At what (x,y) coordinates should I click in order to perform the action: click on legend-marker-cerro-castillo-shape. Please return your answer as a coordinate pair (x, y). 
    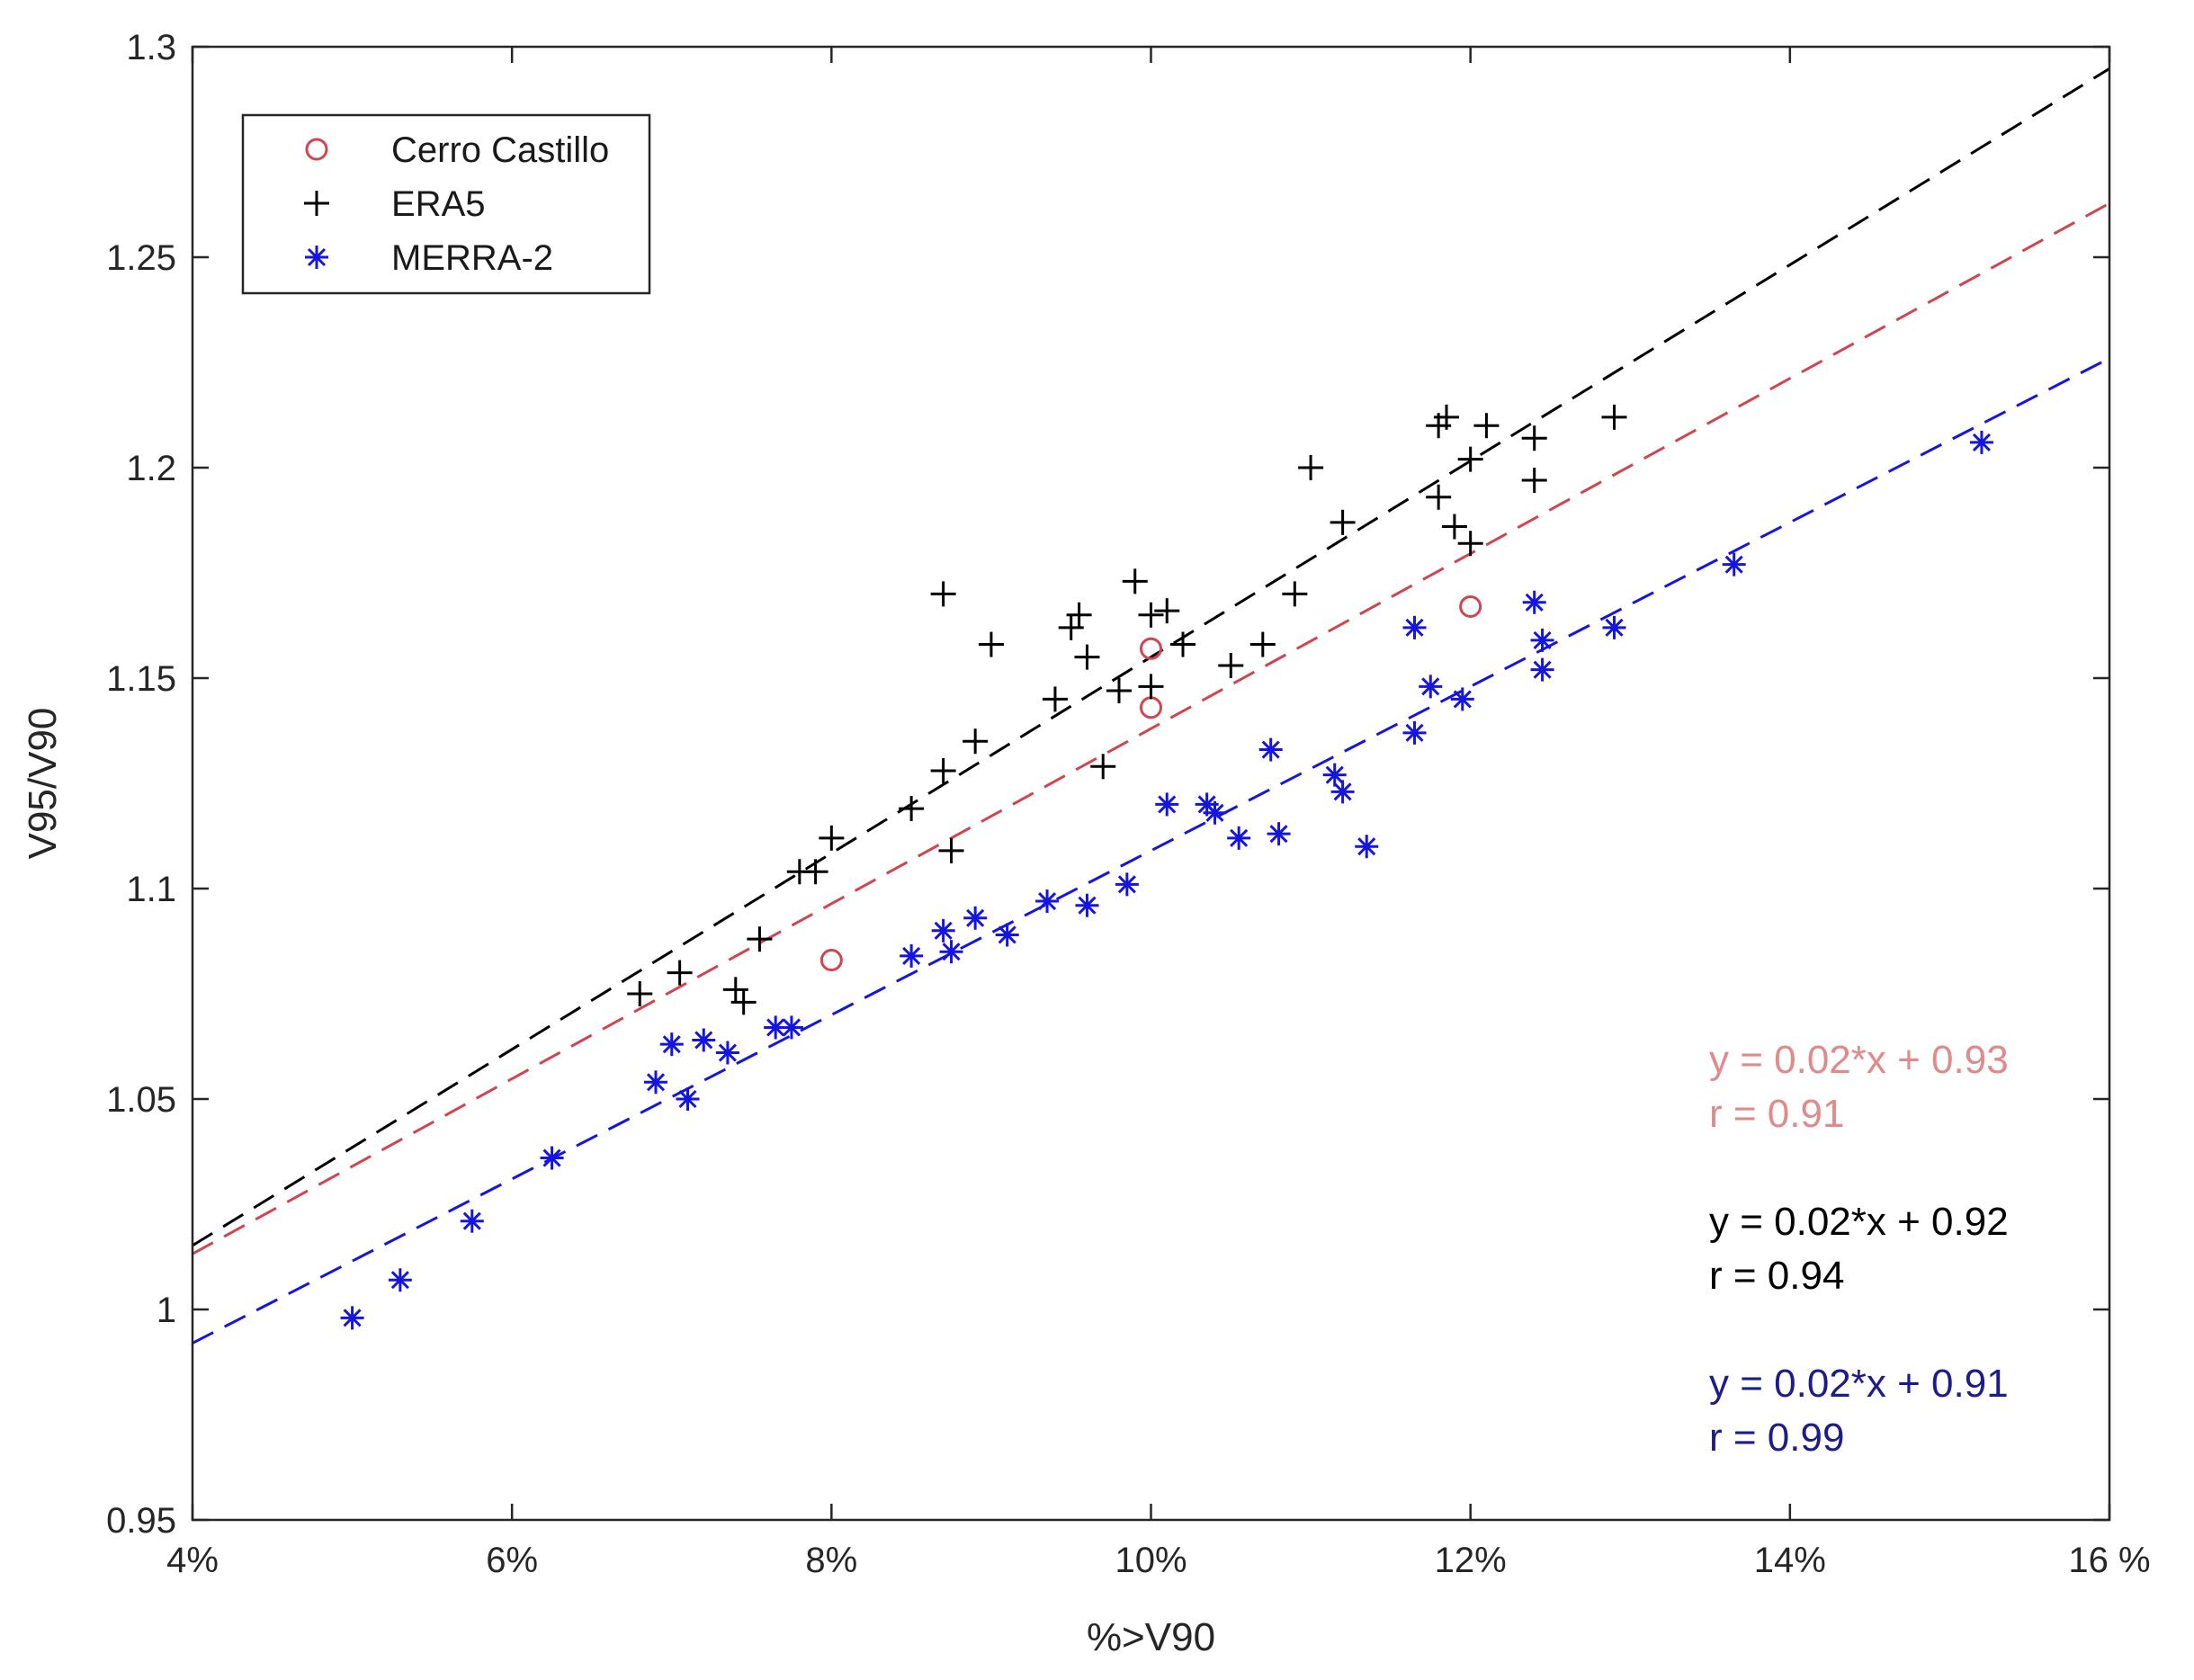
    Looking at the image, I should click on (316, 149).